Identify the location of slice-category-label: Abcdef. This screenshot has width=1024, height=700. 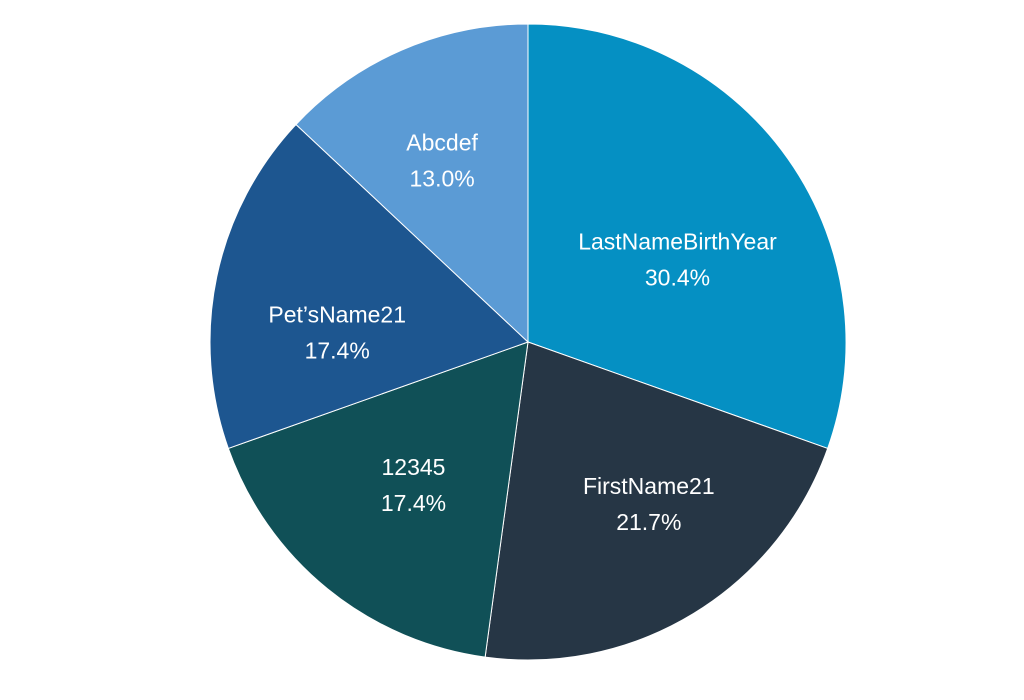
(442, 143).